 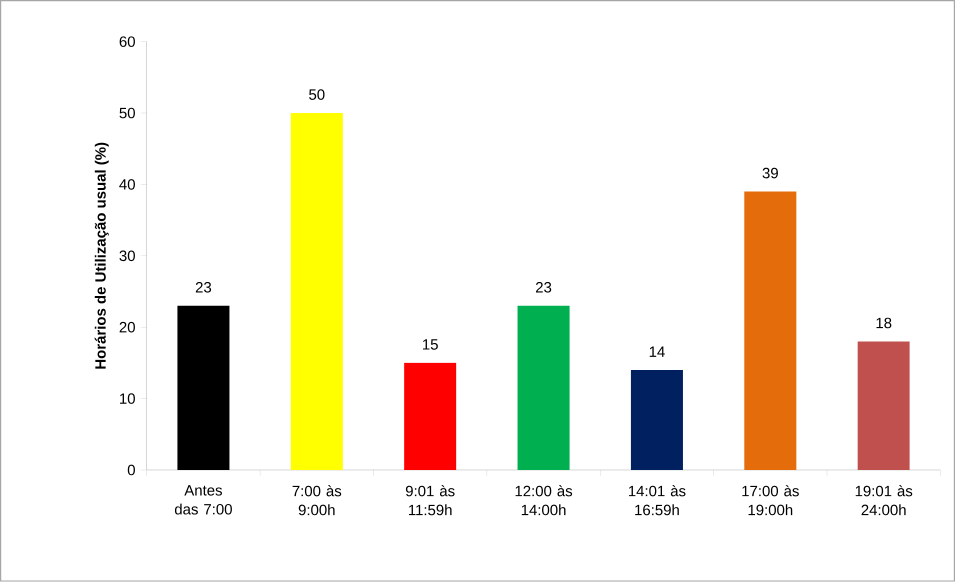 I want to click on x-tick-label: Antes das 7:00, so click(x=203, y=500).